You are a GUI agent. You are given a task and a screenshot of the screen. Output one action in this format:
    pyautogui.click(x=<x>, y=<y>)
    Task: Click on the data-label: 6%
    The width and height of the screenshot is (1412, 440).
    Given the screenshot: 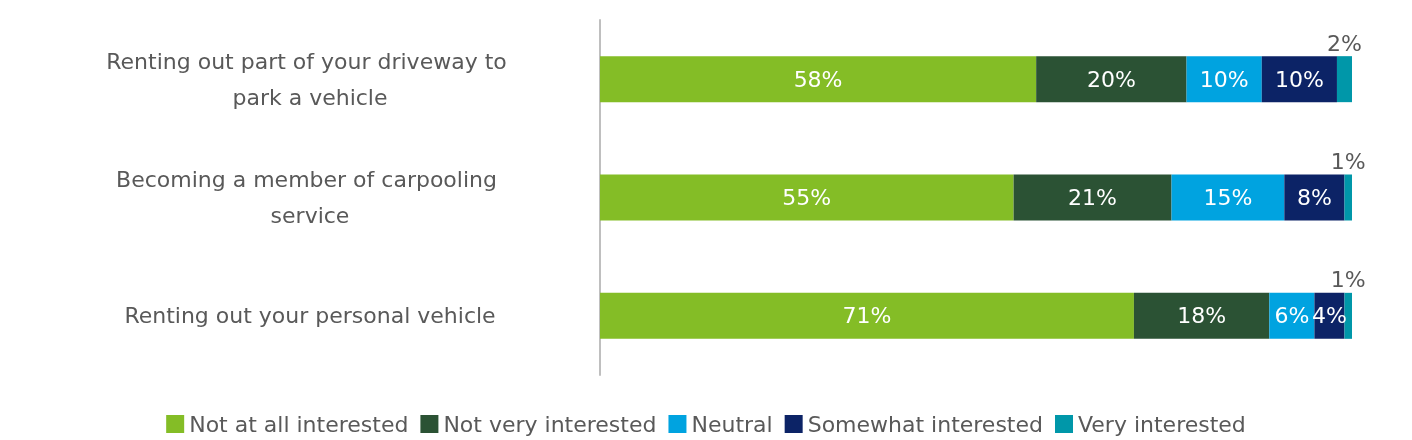 What is the action you would take?
    pyautogui.click(x=1292, y=316)
    